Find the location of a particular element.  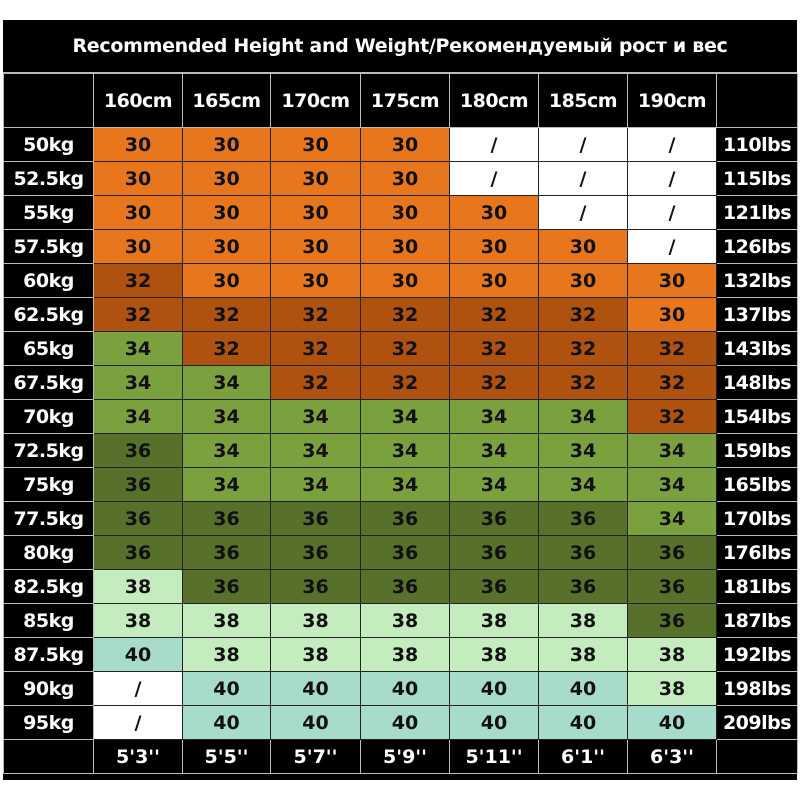

table-row: 62.5kg 32 32 32 32 32 32 30 137lbs is located at coordinates (400, 314).